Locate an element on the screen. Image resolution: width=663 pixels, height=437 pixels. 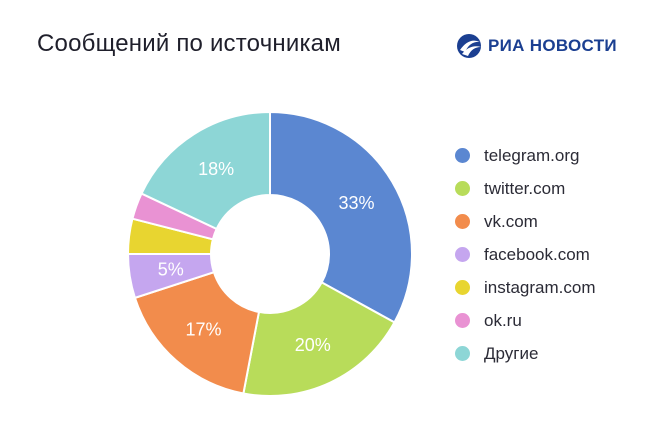
legend-label: Другие is located at coordinates (511, 353).